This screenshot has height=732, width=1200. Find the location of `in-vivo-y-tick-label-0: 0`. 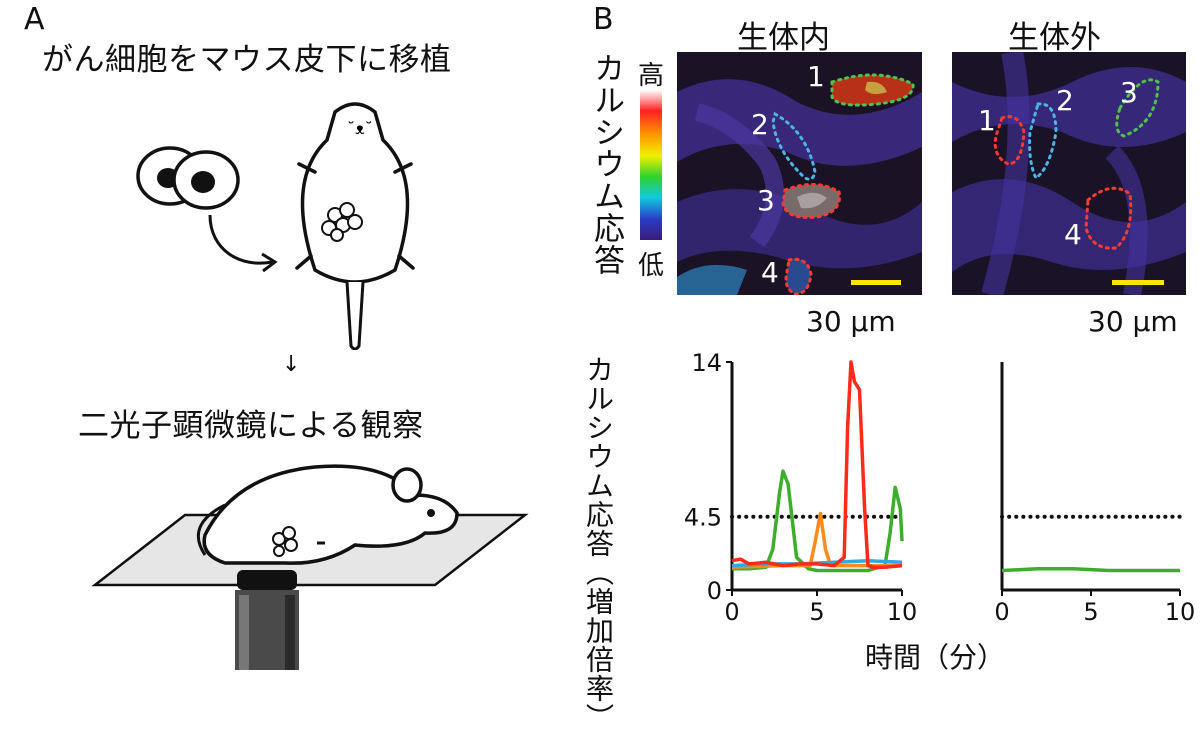

in-vivo-y-tick-label-0: 0 is located at coordinates (714, 591).